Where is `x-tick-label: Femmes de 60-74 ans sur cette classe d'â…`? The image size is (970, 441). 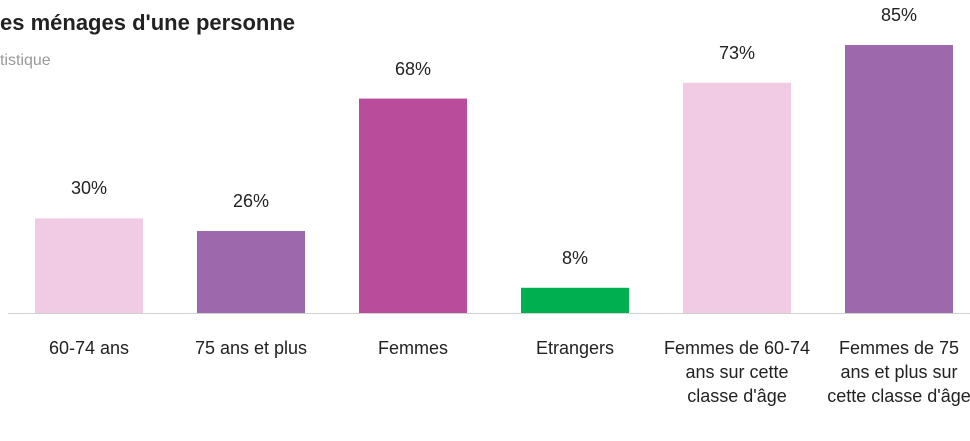 x-tick-label: Femmes de 60-74 ans sur cette classe d'â… is located at coordinates (737, 372).